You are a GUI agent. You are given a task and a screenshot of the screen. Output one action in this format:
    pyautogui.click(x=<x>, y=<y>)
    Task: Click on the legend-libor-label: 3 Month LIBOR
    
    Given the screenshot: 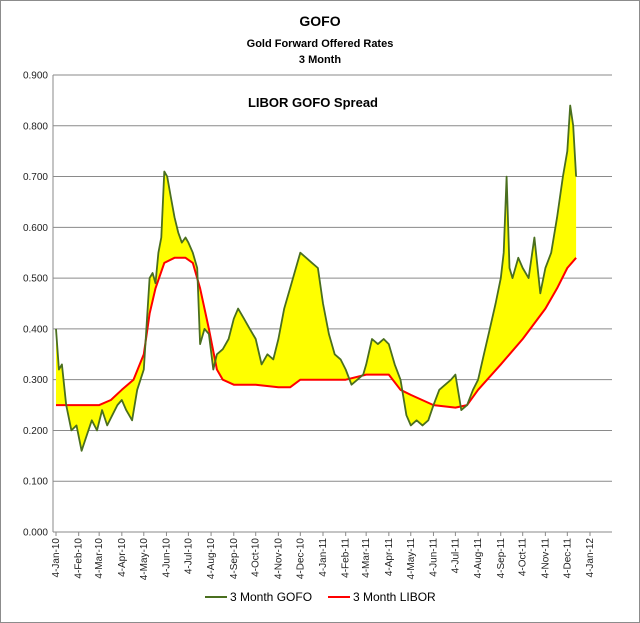 What is the action you would take?
    pyautogui.click(x=394, y=597)
    